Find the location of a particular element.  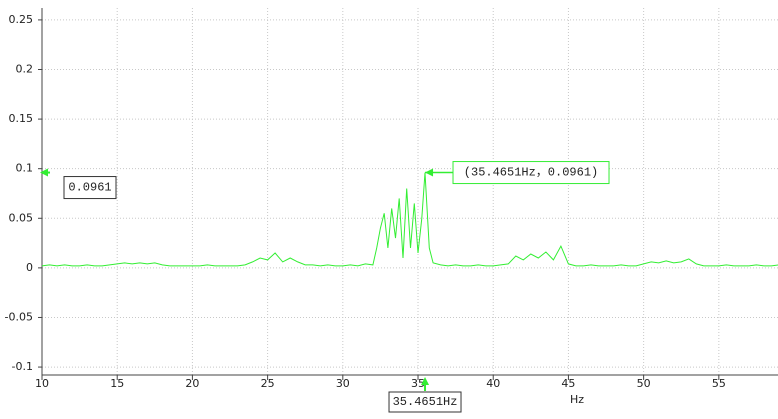

cursor-point-box is located at coordinates (531, 173).